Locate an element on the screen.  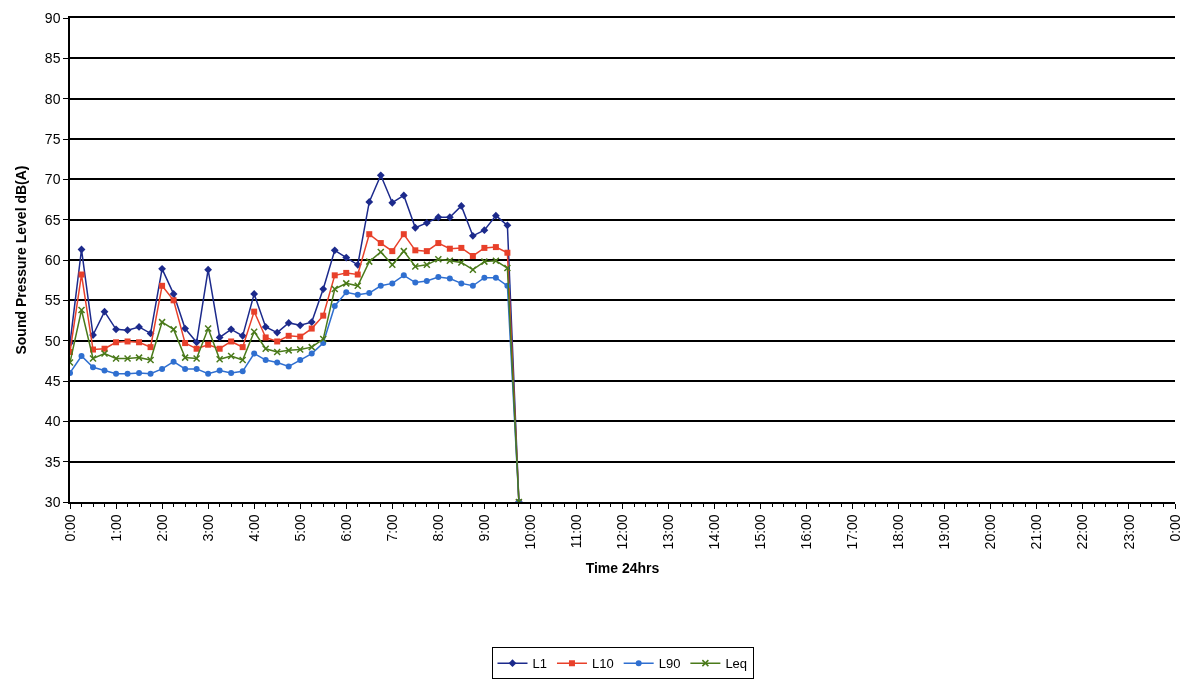
y-tick-label: 80 is located at coordinates (52, 98).